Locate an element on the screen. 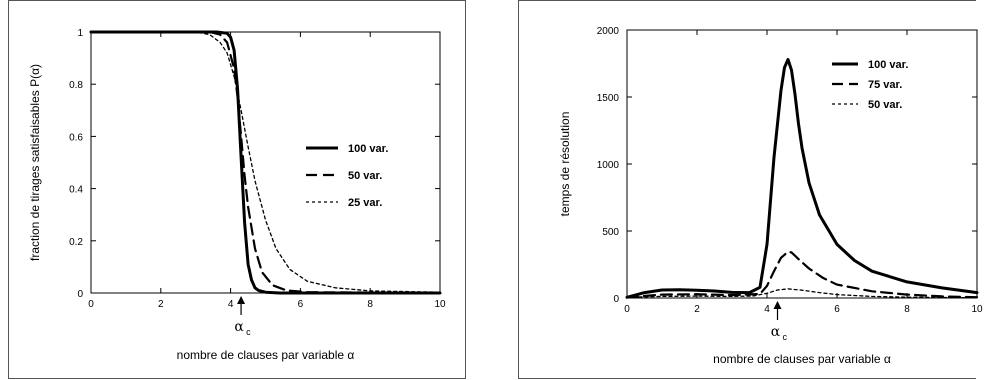 The width and height of the screenshot is (984, 380). y-tick-label: 2000 is located at coordinates (608, 31).